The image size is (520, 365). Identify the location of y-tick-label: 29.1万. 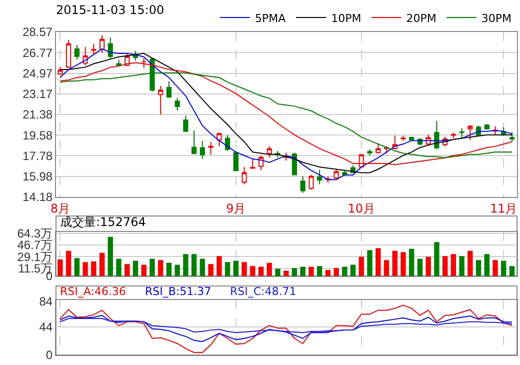
(35, 257).